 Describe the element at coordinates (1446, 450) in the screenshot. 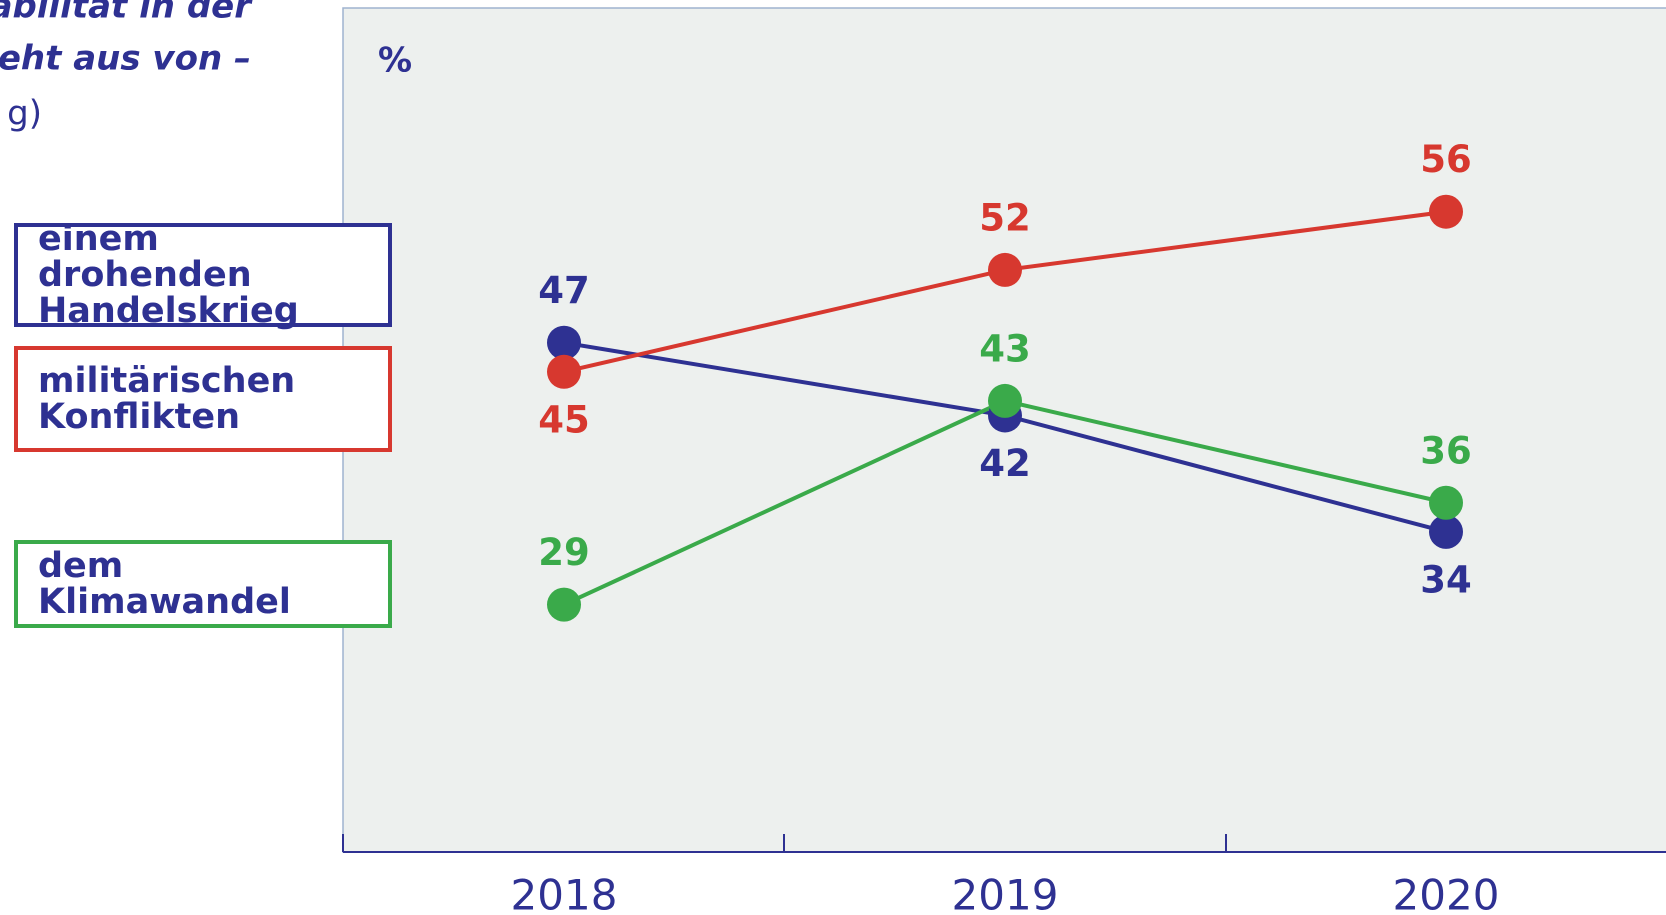

I see `data-label: 36` at that location.